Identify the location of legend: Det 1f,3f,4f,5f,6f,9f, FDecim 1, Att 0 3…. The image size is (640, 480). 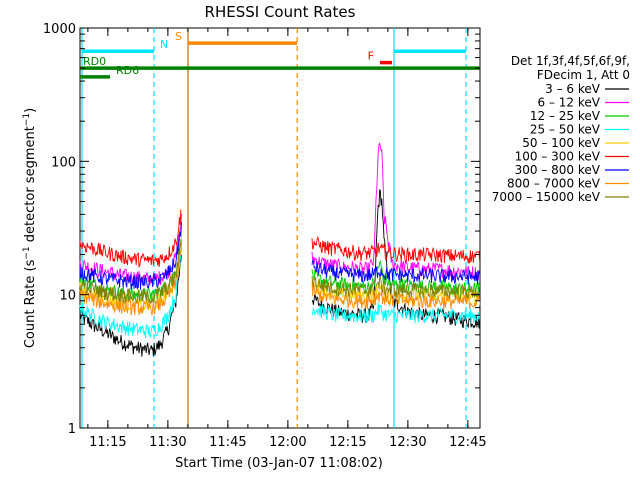
(561, 129).